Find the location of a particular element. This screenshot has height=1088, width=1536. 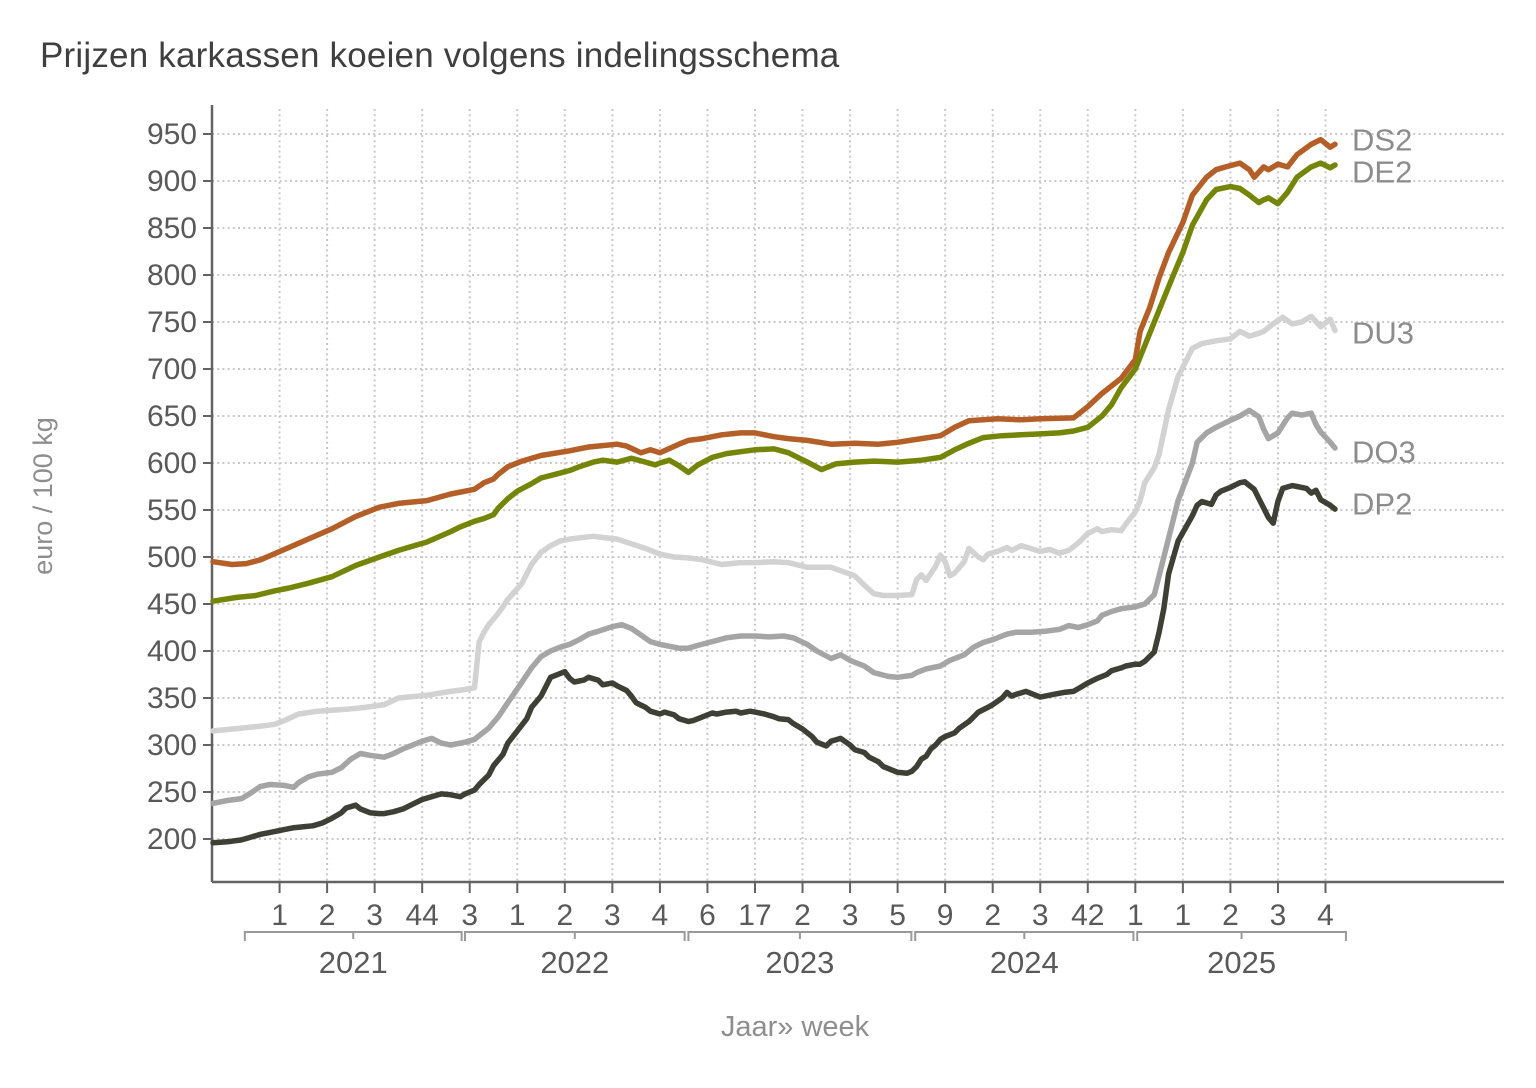

svg-text: 9 is located at coordinates (945, 915).